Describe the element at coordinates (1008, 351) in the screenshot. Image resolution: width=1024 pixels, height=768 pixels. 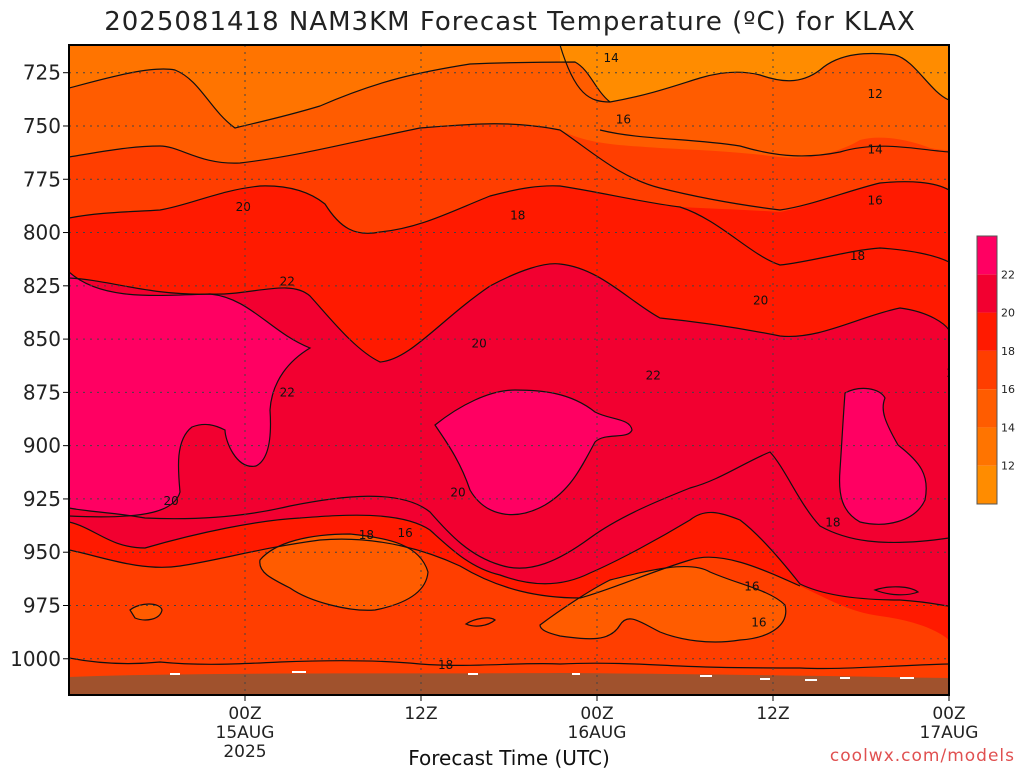
I see `colorbar-tick-label: 18` at that location.